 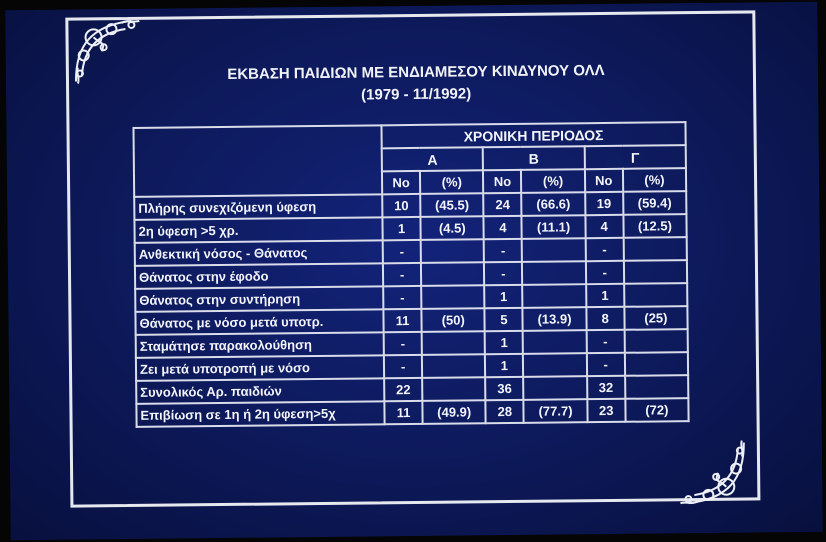 I want to click on table-cell: (50), so click(x=453, y=320).